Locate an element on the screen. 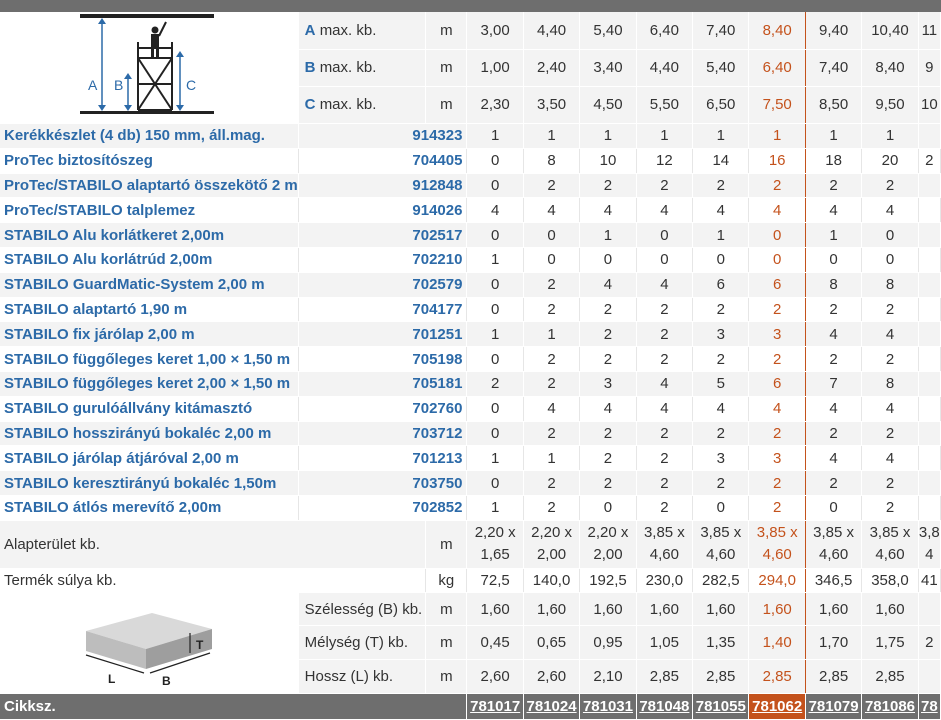 The height and width of the screenshot is (720, 941). package-value: 2,85 is located at coordinates (834, 676).